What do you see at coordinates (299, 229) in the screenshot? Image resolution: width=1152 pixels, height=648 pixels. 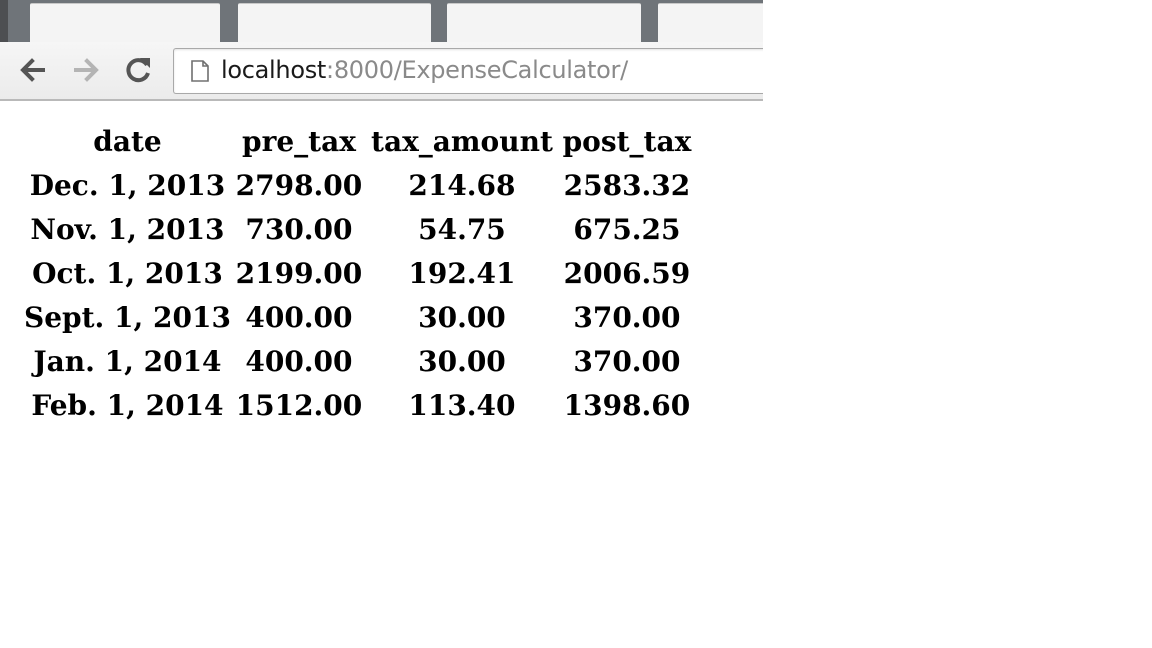 I see `cell-pre-tax: 730.00` at bounding box center [299, 229].